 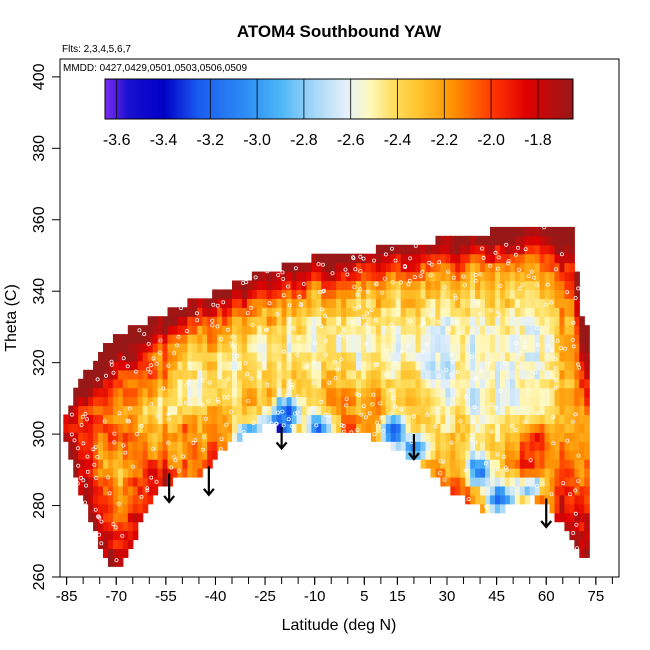 What do you see at coordinates (339, 99) in the screenshot?
I see `colorbar-frame` at bounding box center [339, 99].